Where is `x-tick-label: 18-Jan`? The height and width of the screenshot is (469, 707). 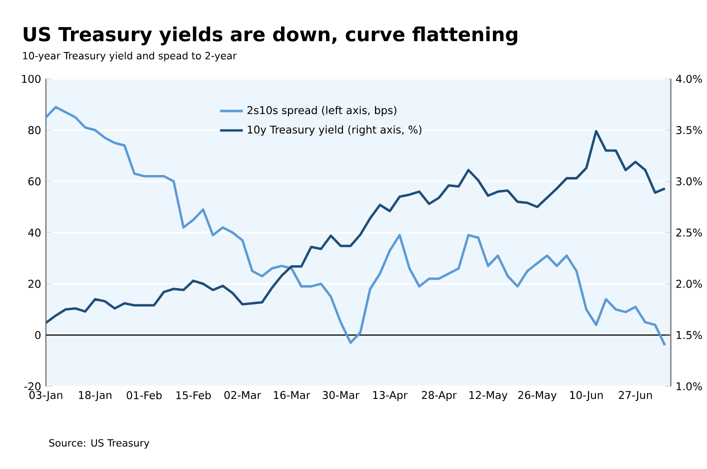 x-tick-label: 18-Jan is located at coordinates (95, 395).